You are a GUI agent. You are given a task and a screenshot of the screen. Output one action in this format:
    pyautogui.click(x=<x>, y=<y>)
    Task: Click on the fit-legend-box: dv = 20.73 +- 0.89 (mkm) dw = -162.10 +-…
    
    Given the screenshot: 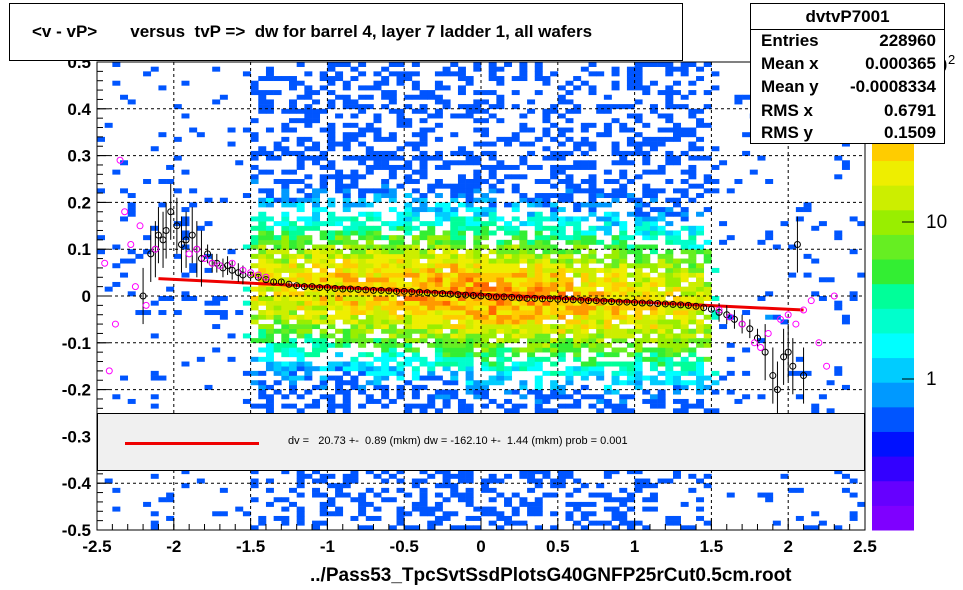 What is the action you would take?
    pyautogui.click(x=481, y=442)
    